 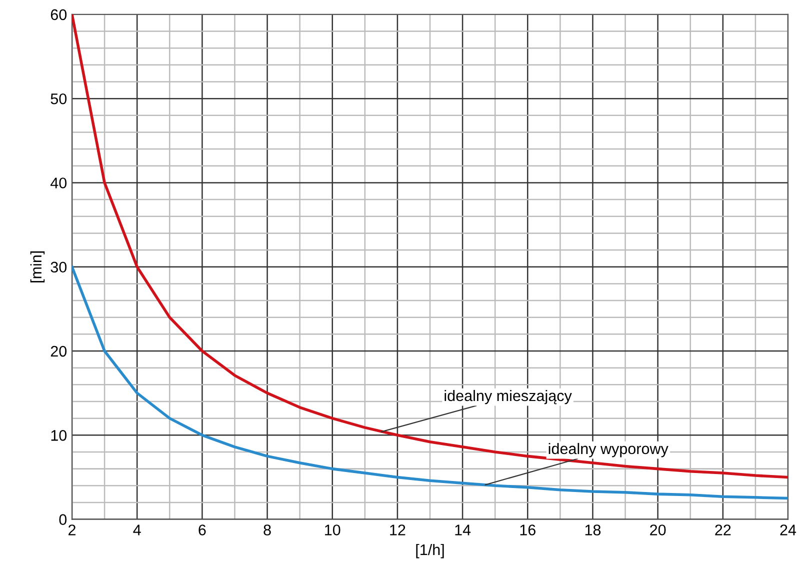 What do you see at coordinates (58, 351) in the screenshot?
I see `y-tick-label: 20` at bounding box center [58, 351].